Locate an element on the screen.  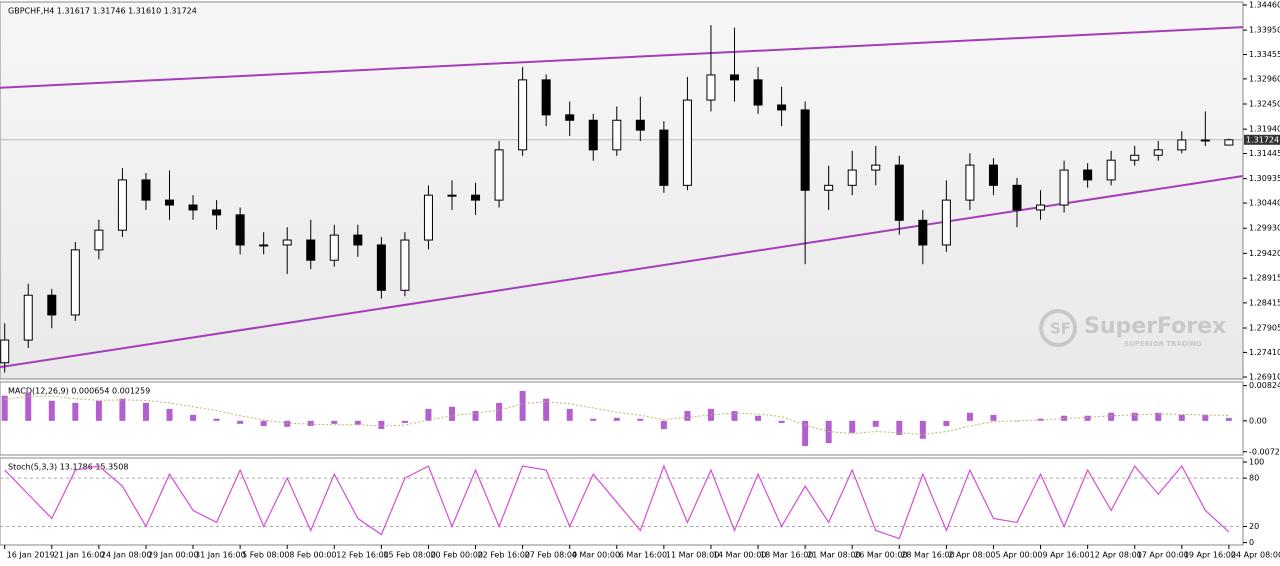
x-tick-label: 28 Mar 16:00 is located at coordinates (927, 555).